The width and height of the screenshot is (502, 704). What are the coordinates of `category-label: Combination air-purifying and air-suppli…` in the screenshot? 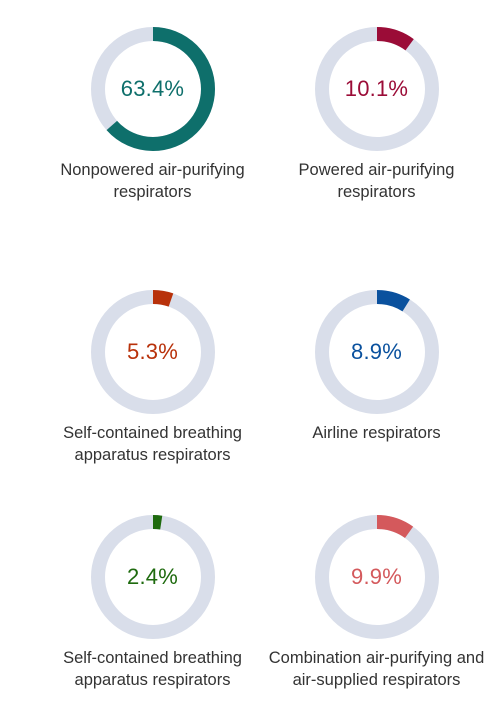 It's located at (376, 669).